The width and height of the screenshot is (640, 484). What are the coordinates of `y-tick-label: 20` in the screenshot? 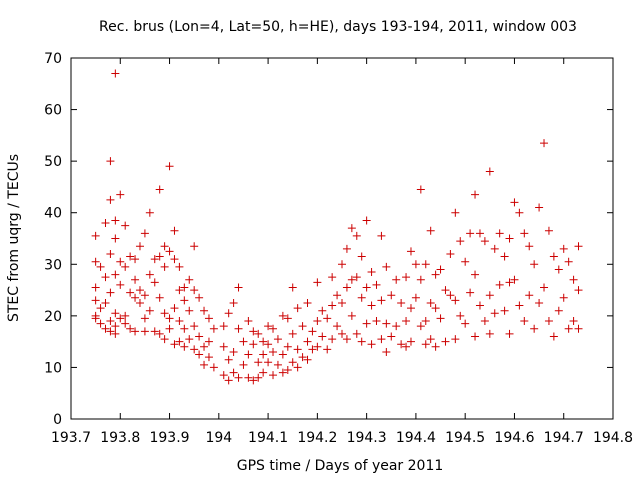 It's located at (53, 317).